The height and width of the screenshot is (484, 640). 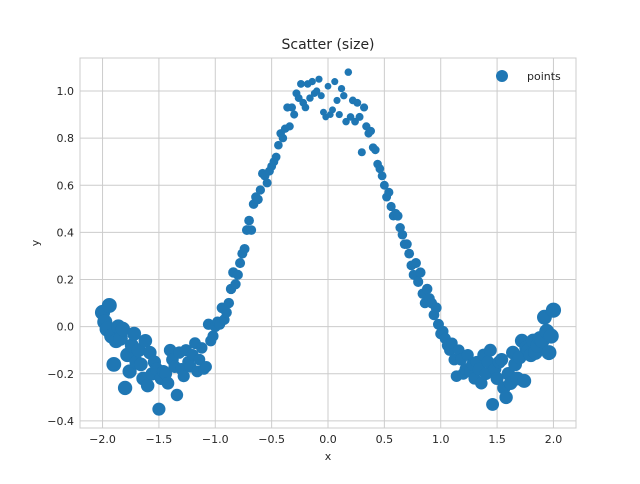 What do you see at coordinates (159, 439) in the screenshot?
I see `x-tick-label: −1.5` at bounding box center [159, 439].